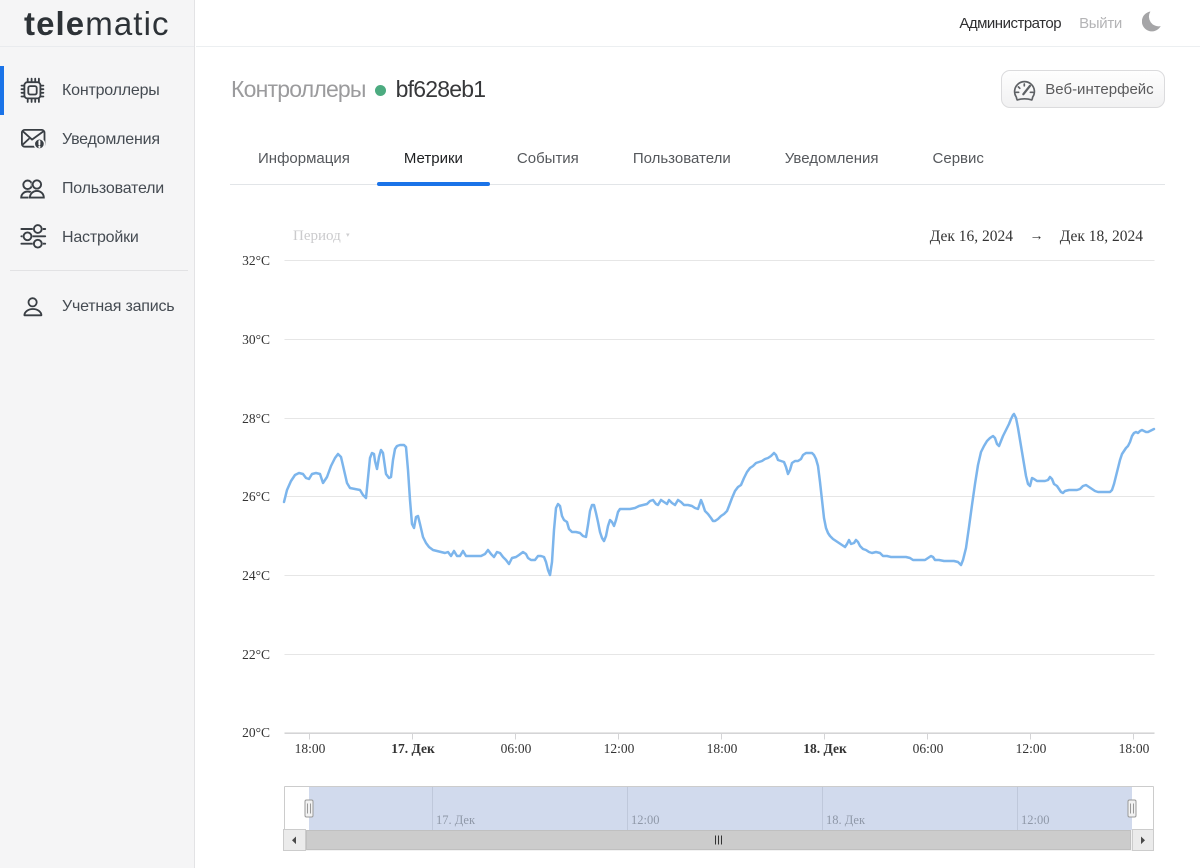 This screenshot has height=868, width=1200. Describe the element at coordinates (256, 339) in the screenshot. I see `svg-text: 30°C` at that location.